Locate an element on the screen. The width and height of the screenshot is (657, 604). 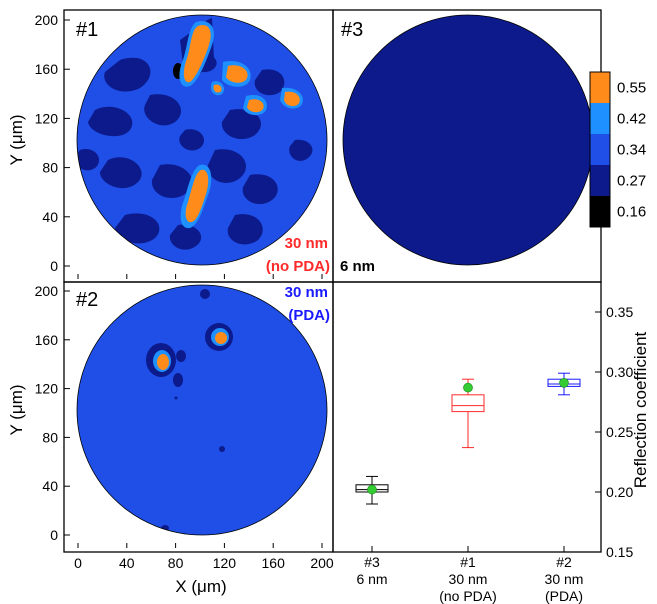
x-tick-label: 0 is located at coordinates (78, 563).